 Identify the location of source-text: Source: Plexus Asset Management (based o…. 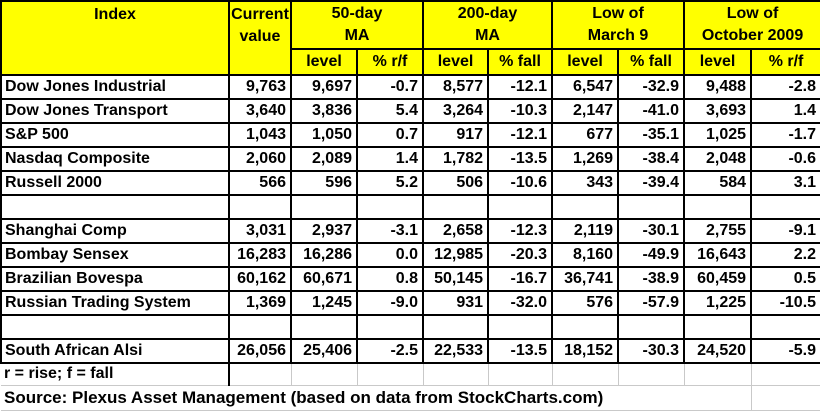
(343, 397).